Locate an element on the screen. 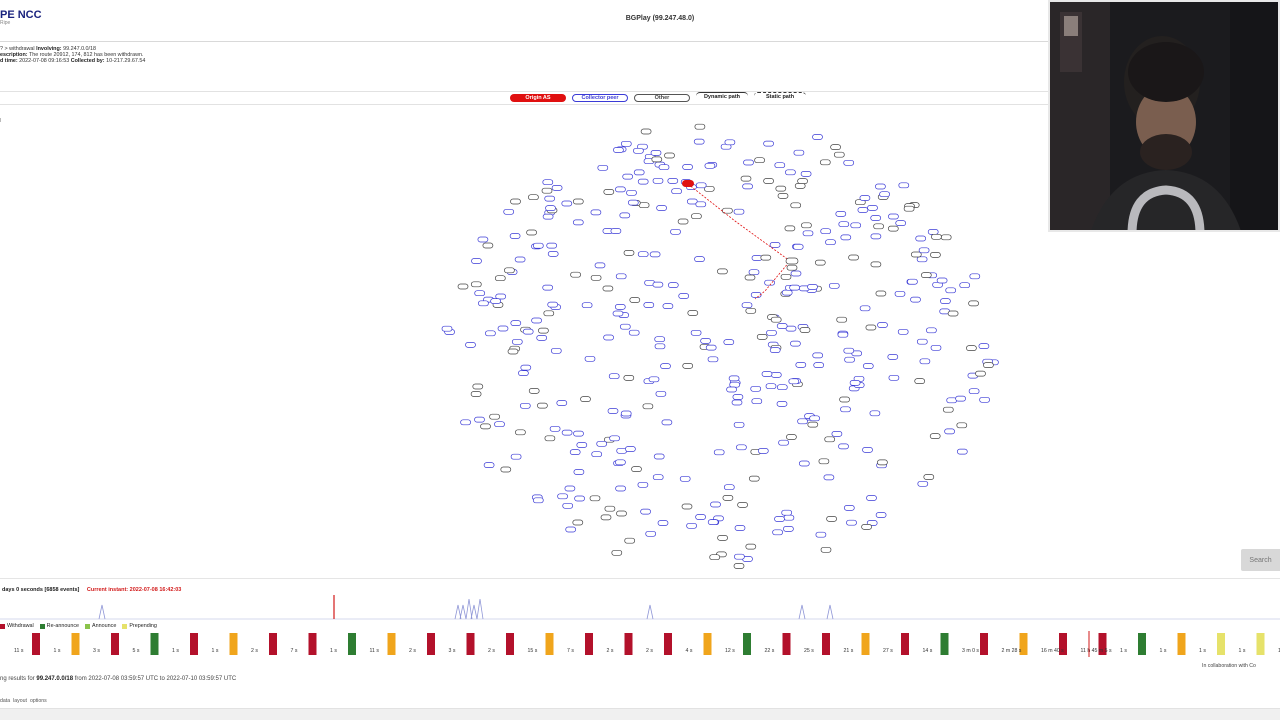  legend-origin-as: Origin AS is located at coordinates (538, 98).